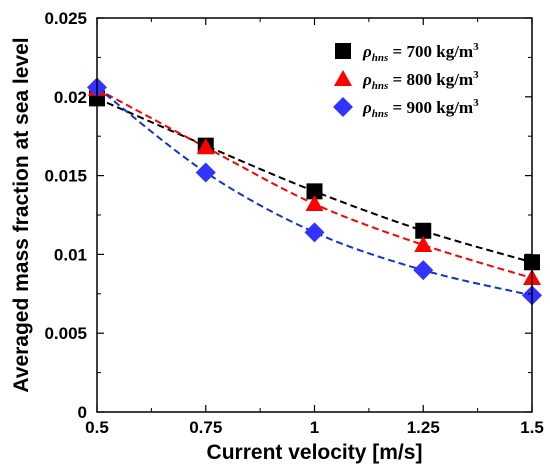 The image size is (550, 466). Describe the element at coordinates (82, 412) in the screenshot. I see `y-tick-label: 0` at that location.